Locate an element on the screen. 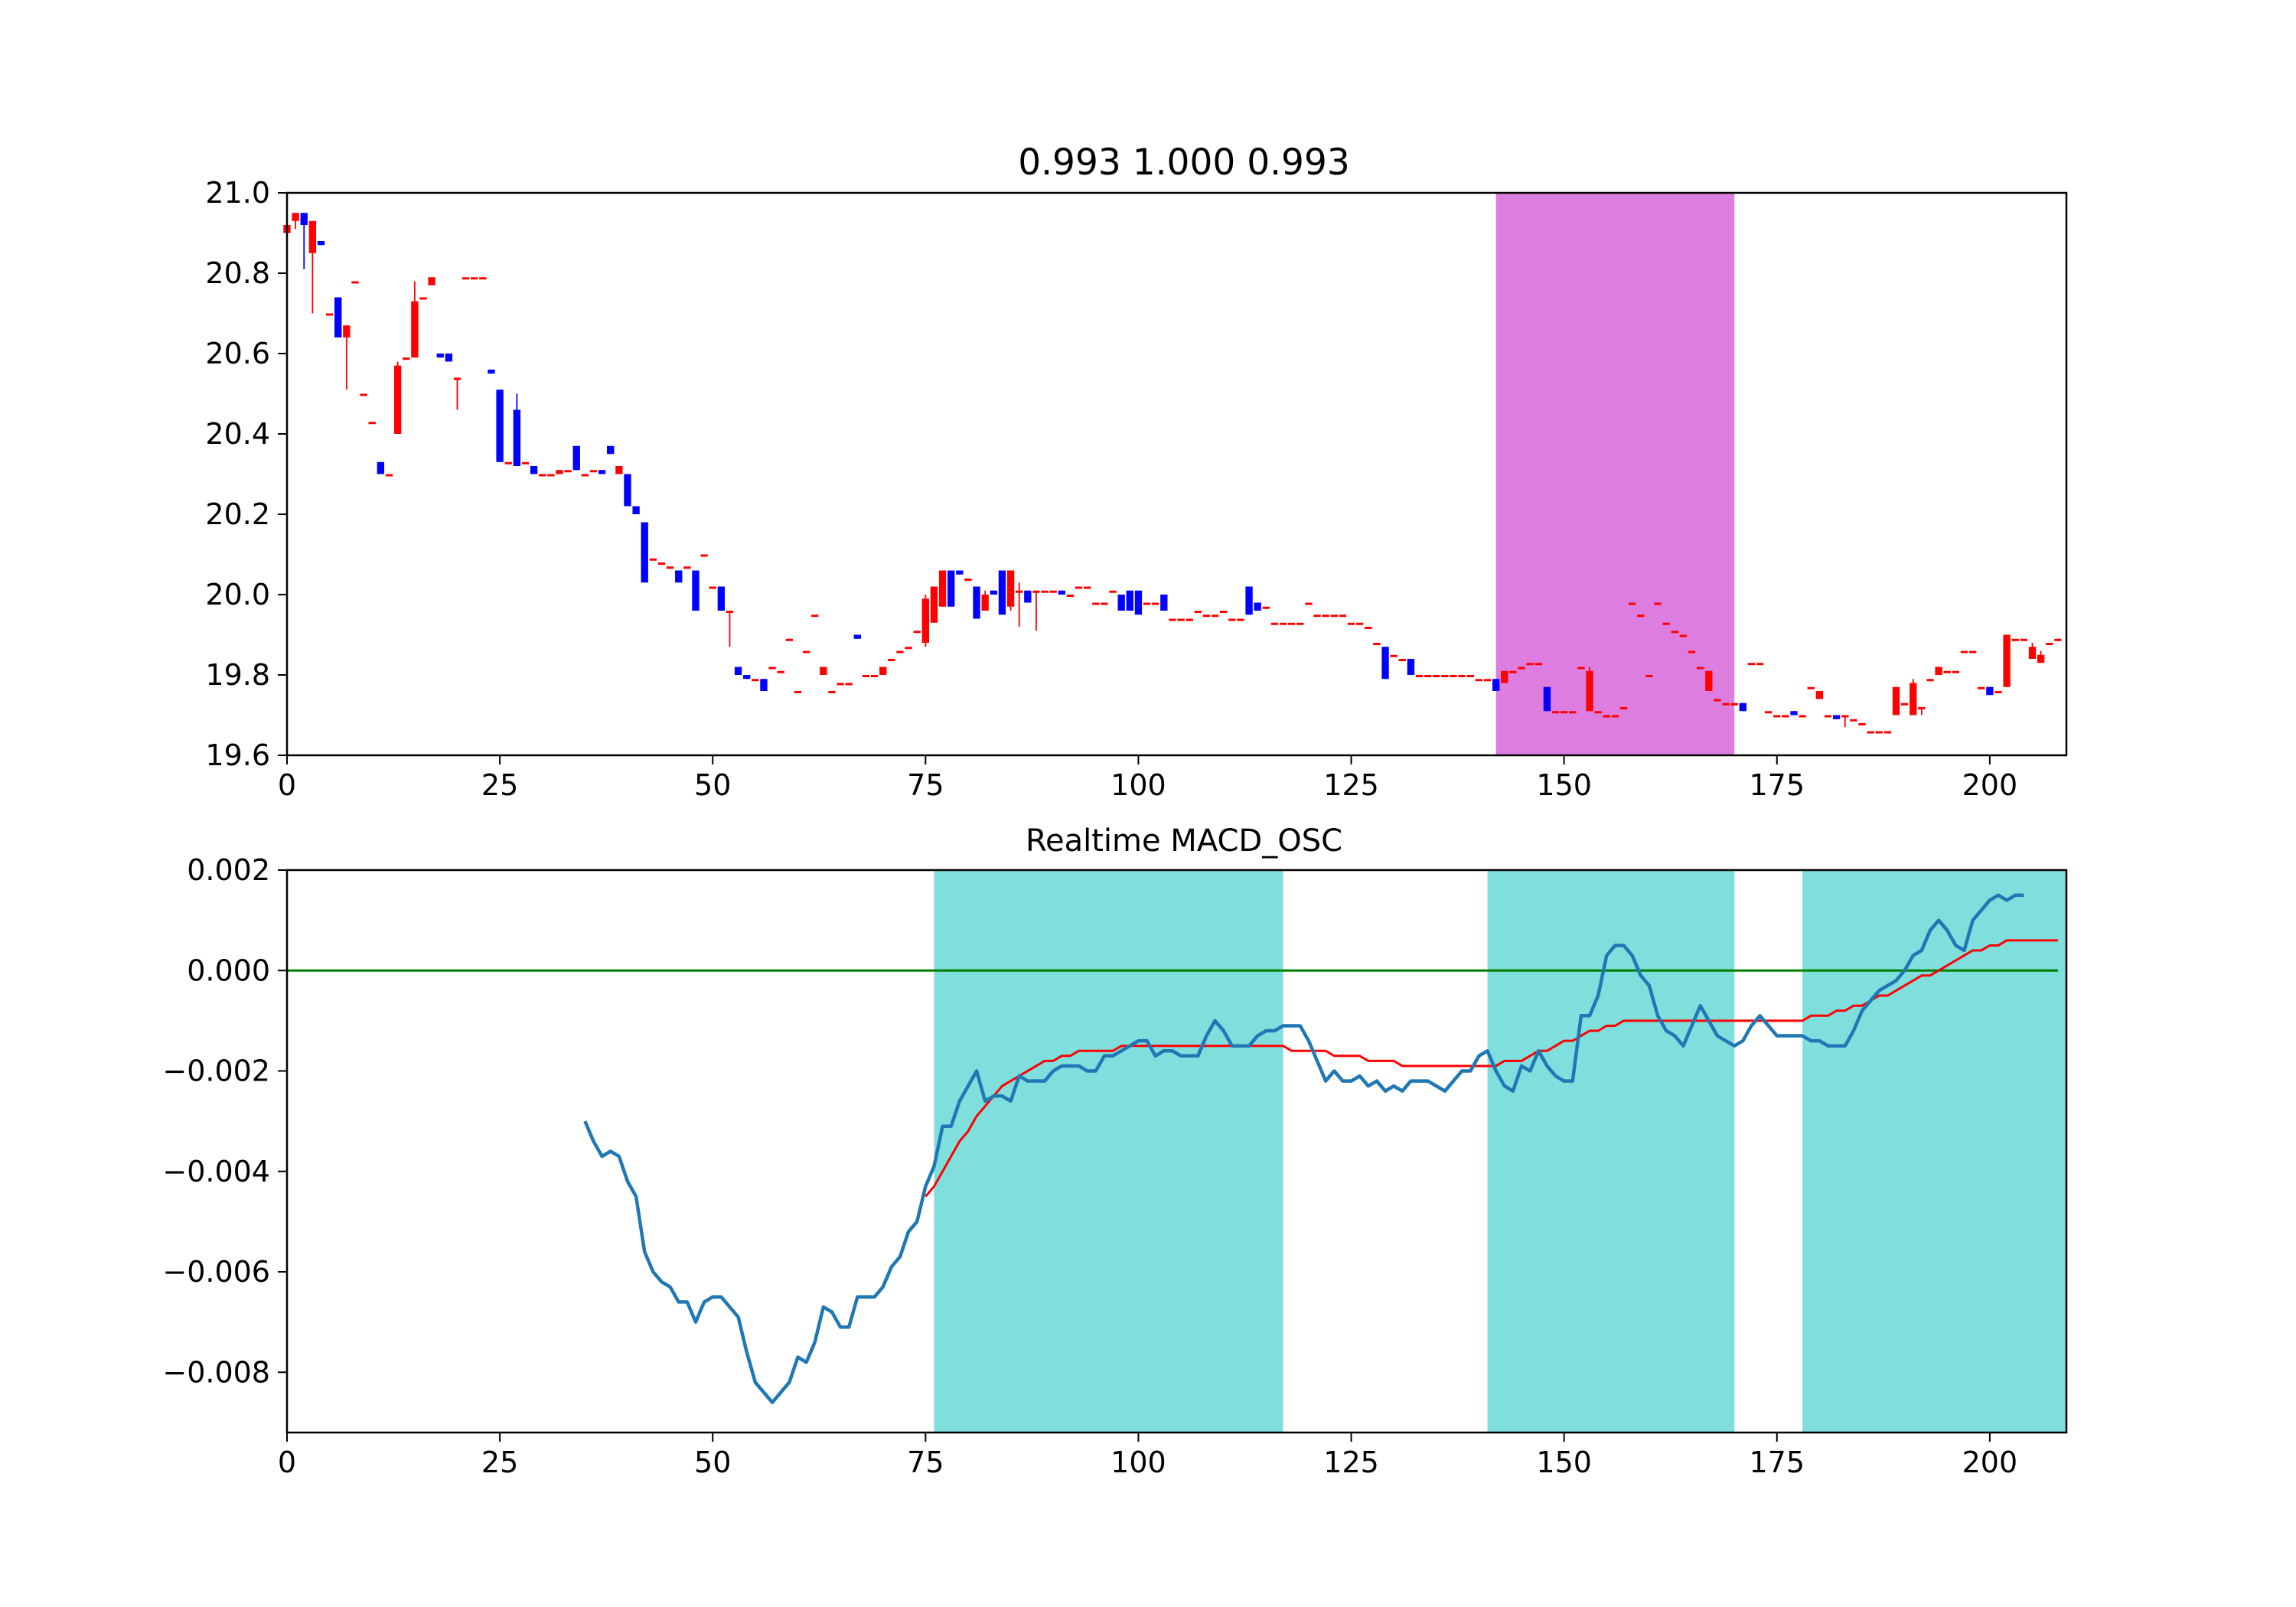  price-y-axis: 19.6 19.8 20.0 20.2 20.4 20.6 20.8 21.0 is located at coordinates (246, 474).